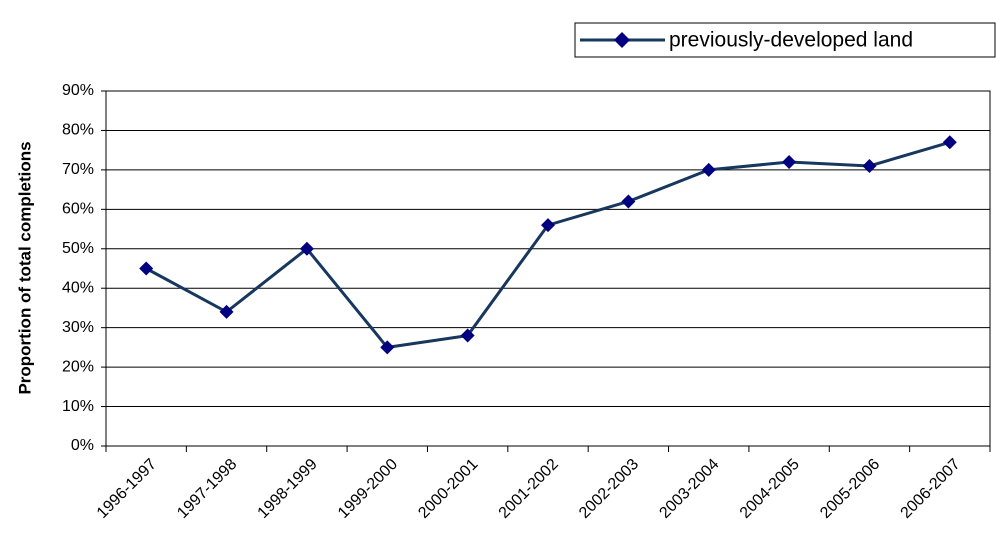 The height and width of the screenshot is (553, 996). Describe the element at coordinates (127, 489) in the screenshot. I see `x-tick-label: 1996-1997` at that location.